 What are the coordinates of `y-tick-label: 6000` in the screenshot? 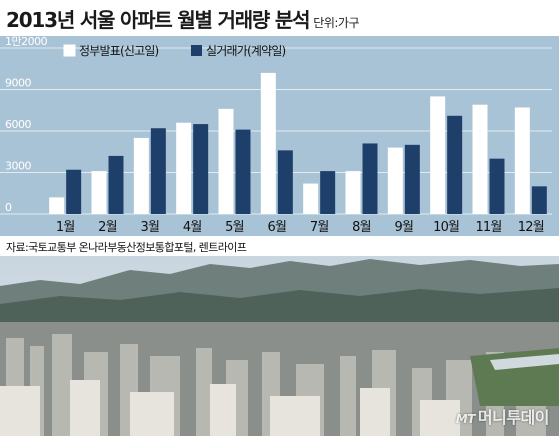 It's located at (18, 124).